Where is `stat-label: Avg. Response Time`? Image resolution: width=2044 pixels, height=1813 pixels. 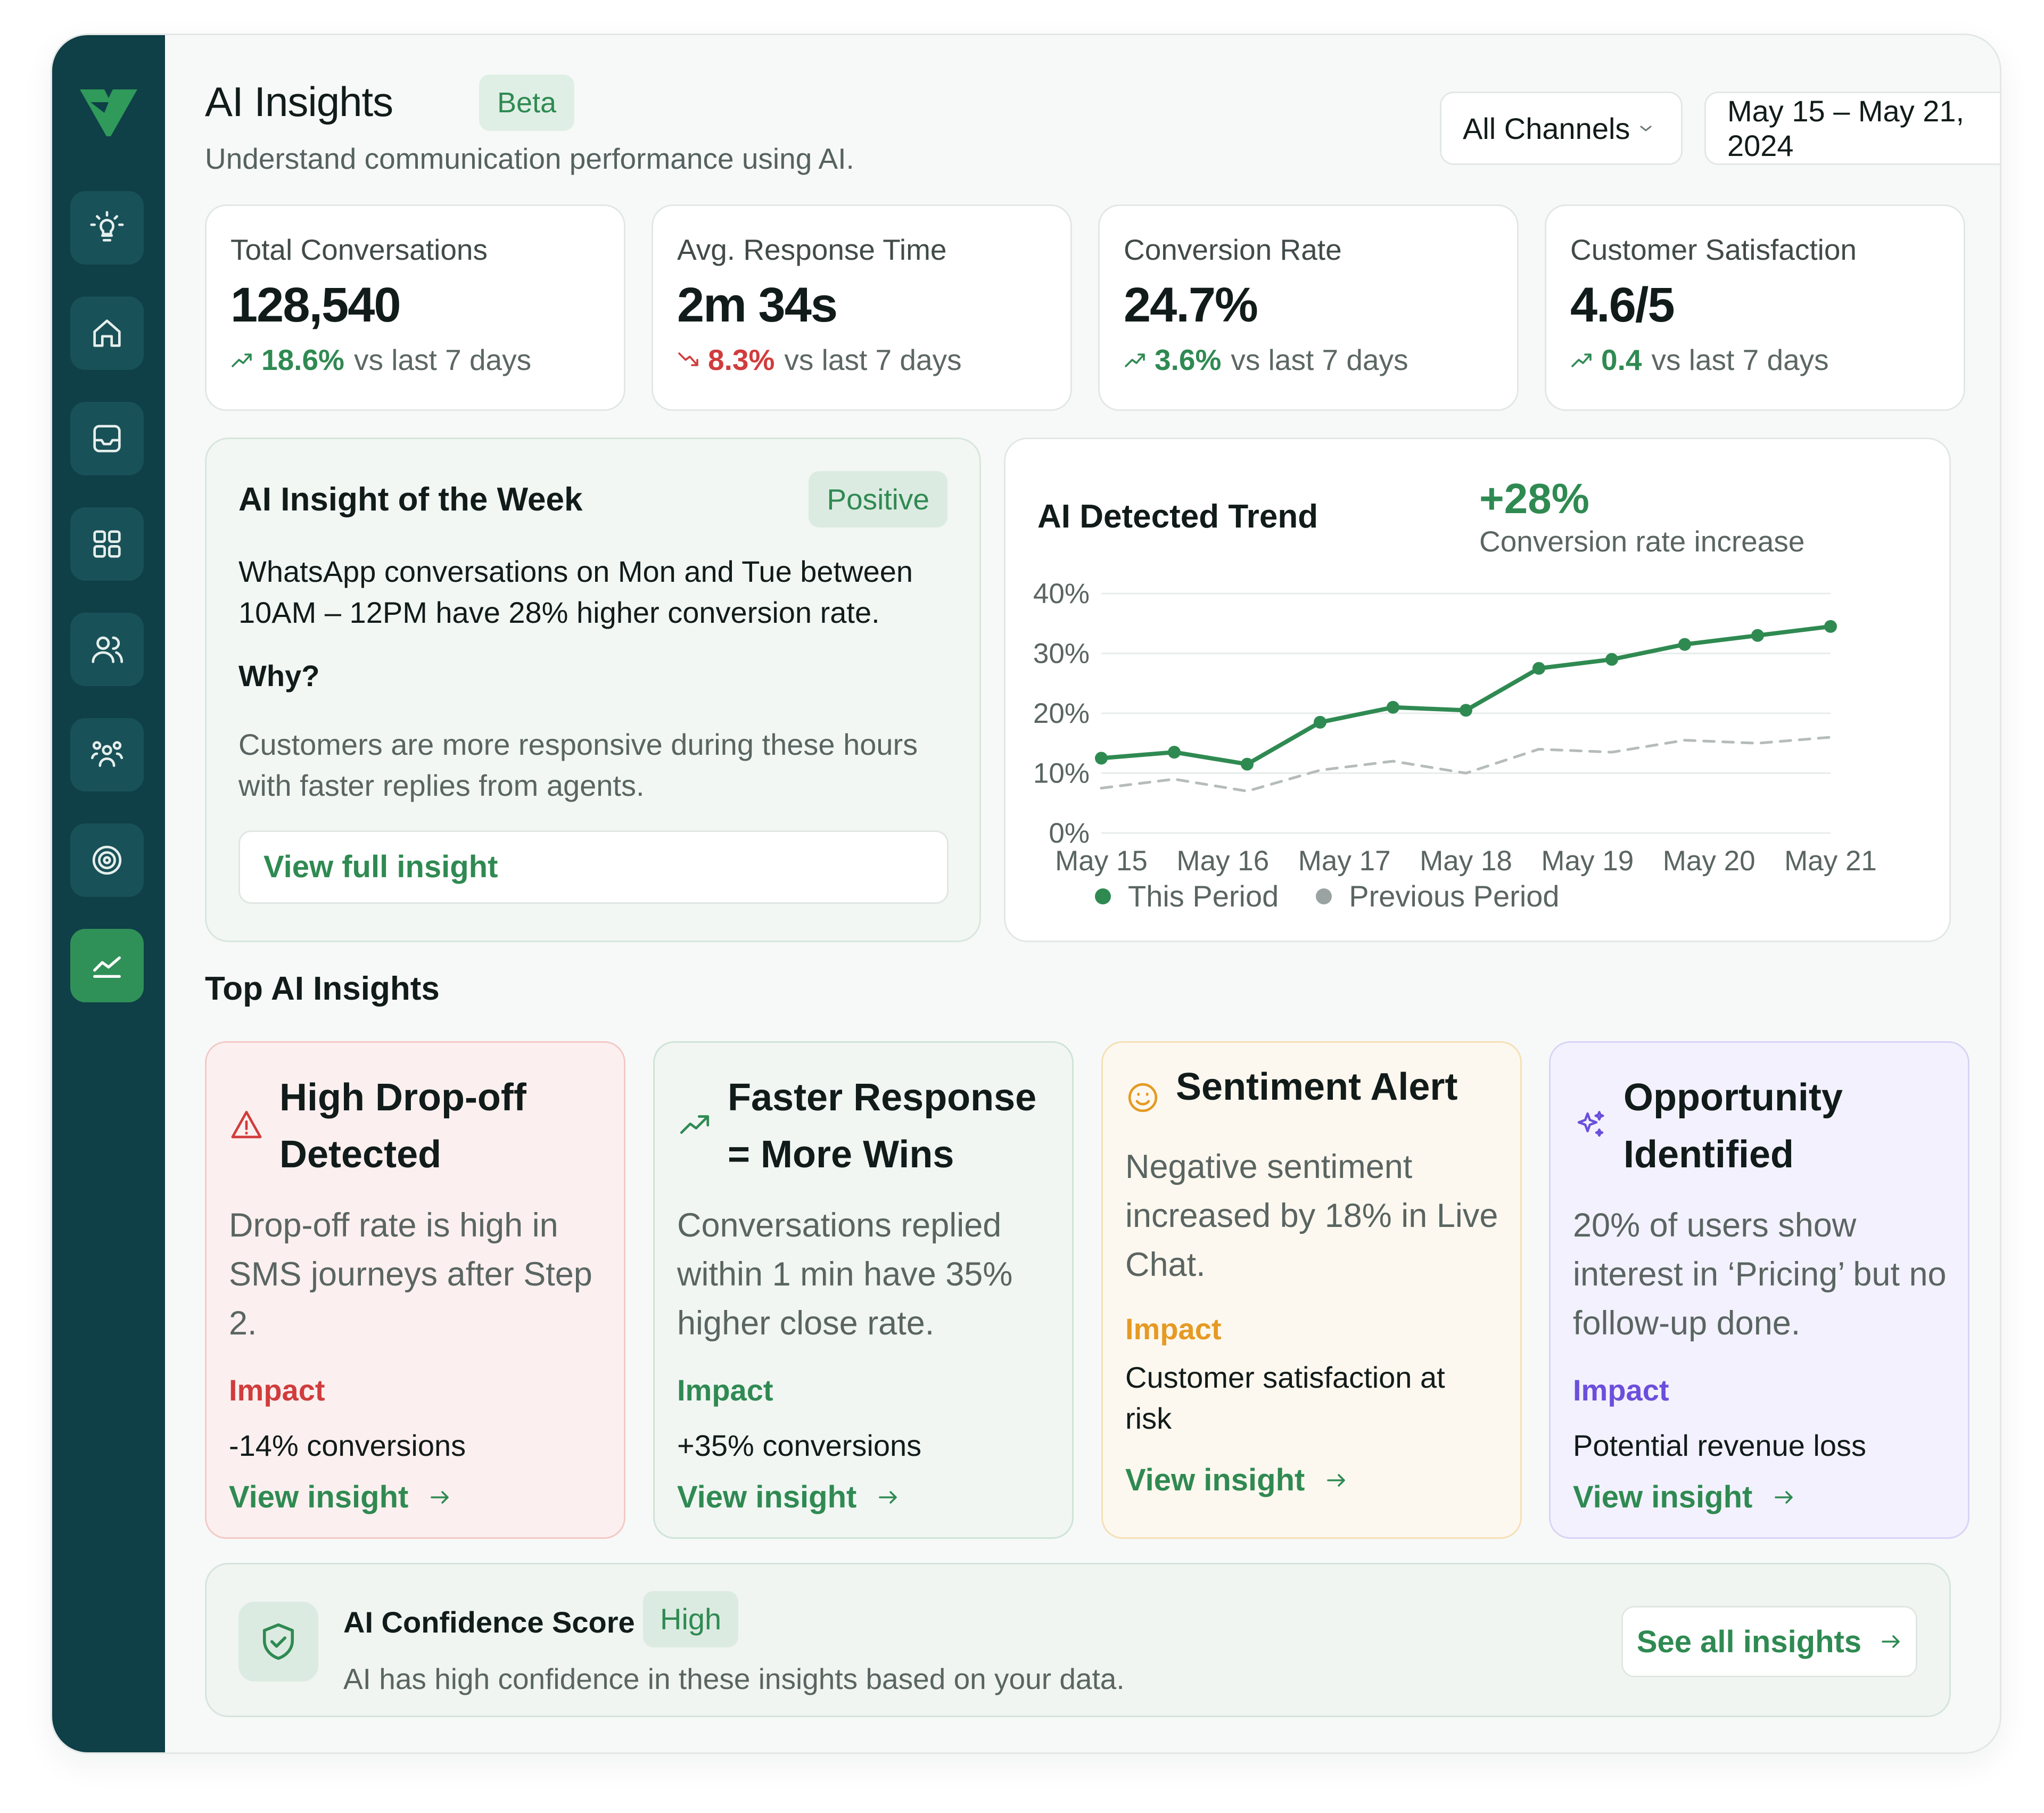 stat-label: Avg. Response Time is located at coordinates (812, 249).